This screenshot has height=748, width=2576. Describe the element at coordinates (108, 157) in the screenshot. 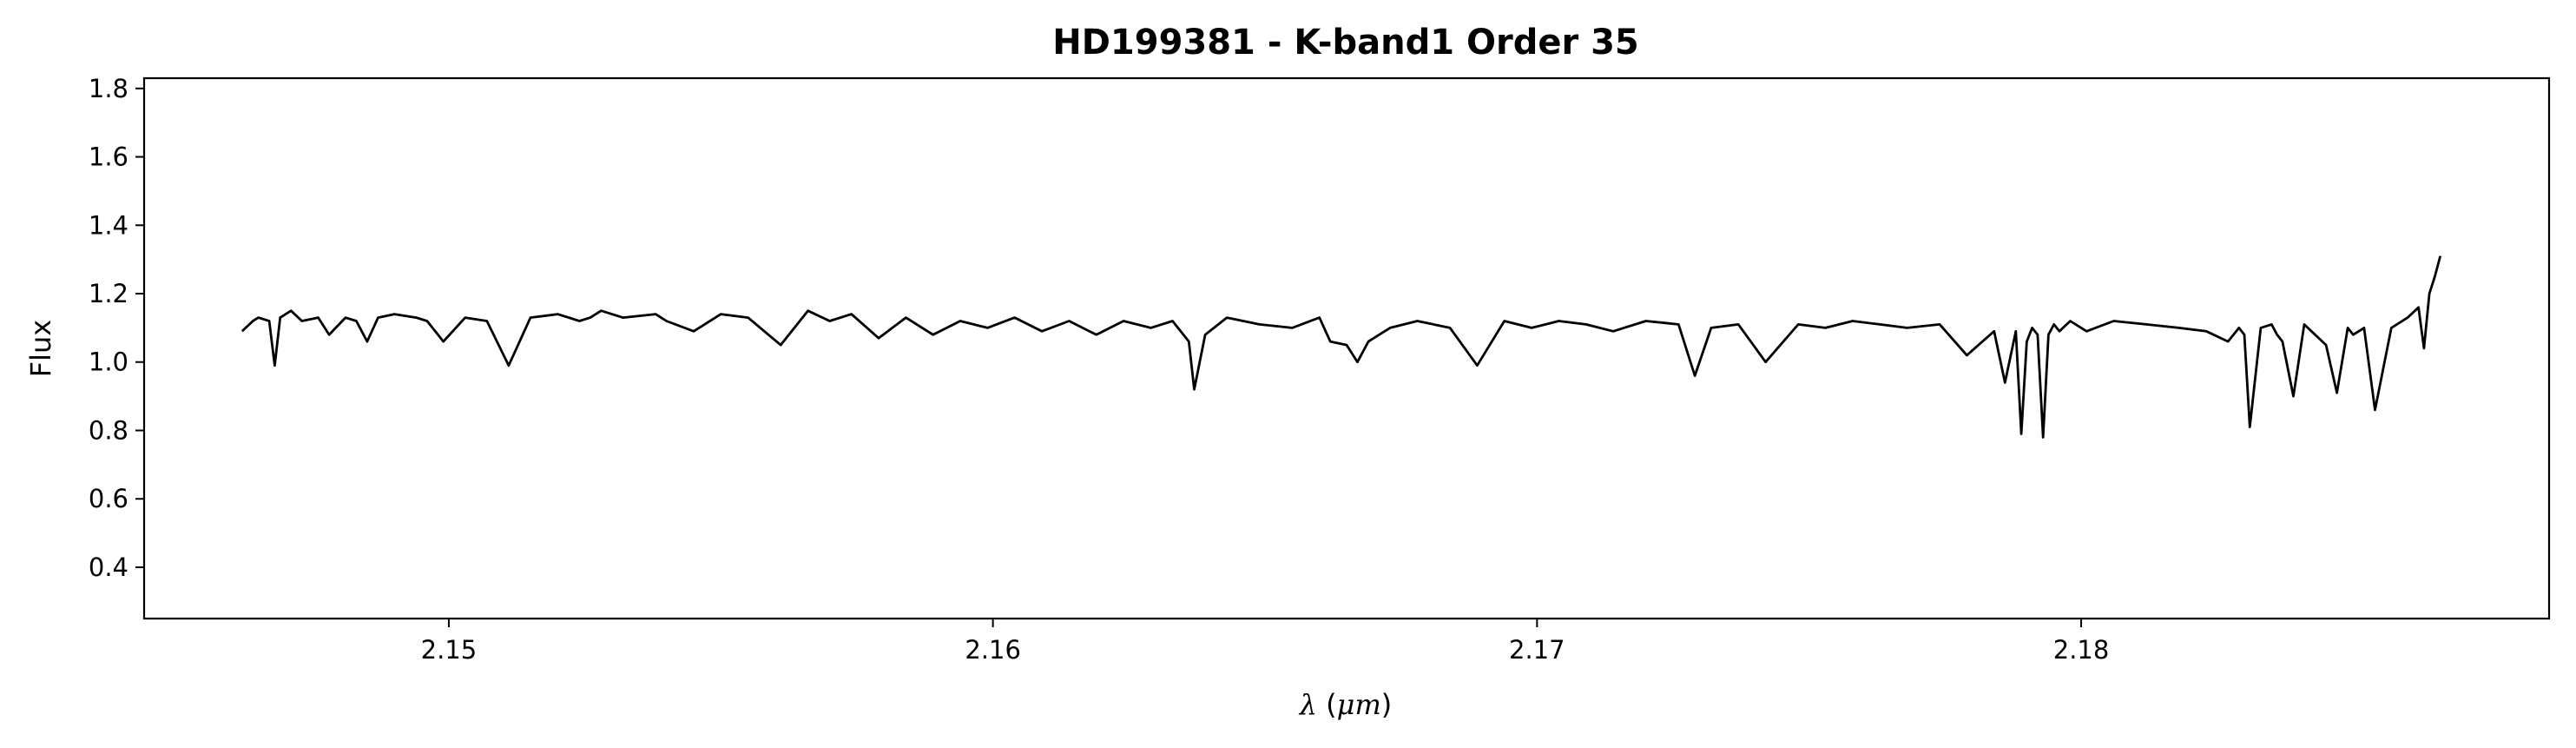

I see `y-tick-label: 1.6` at that location.